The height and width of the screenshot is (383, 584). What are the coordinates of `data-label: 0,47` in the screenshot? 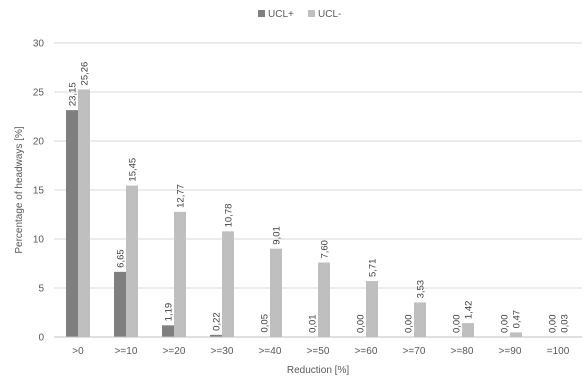 It's located at (517, 319).